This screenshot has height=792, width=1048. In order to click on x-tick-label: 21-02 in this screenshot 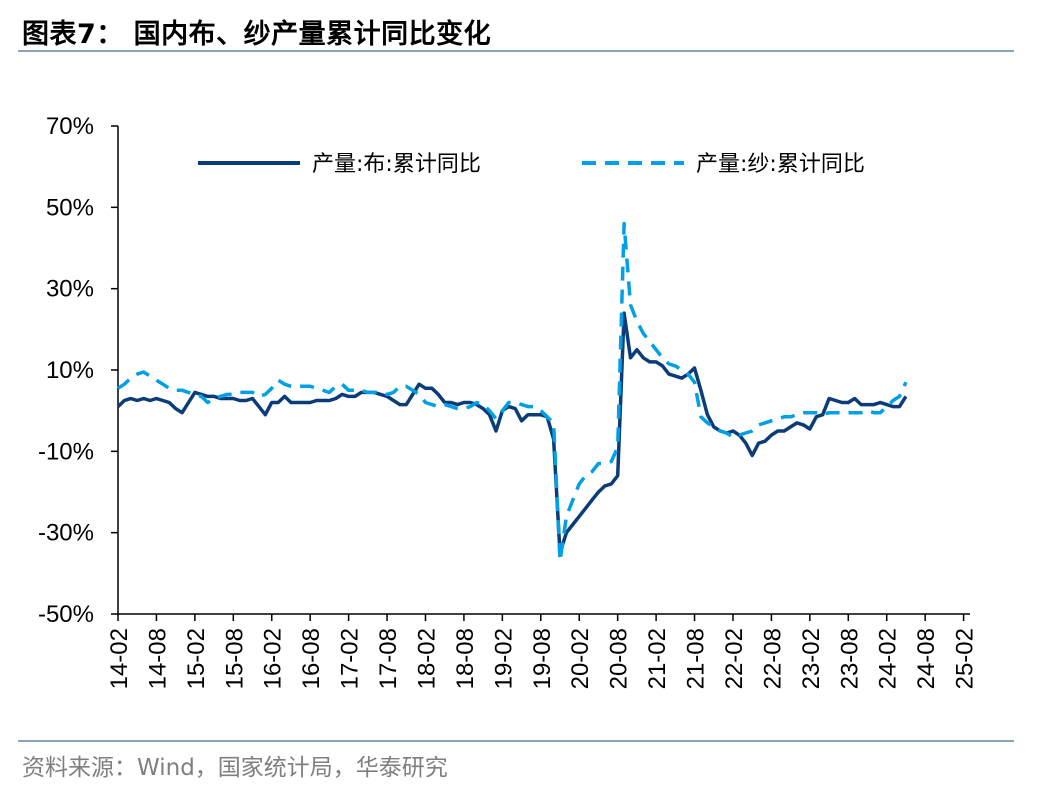, I will do `click(657, 658)`.